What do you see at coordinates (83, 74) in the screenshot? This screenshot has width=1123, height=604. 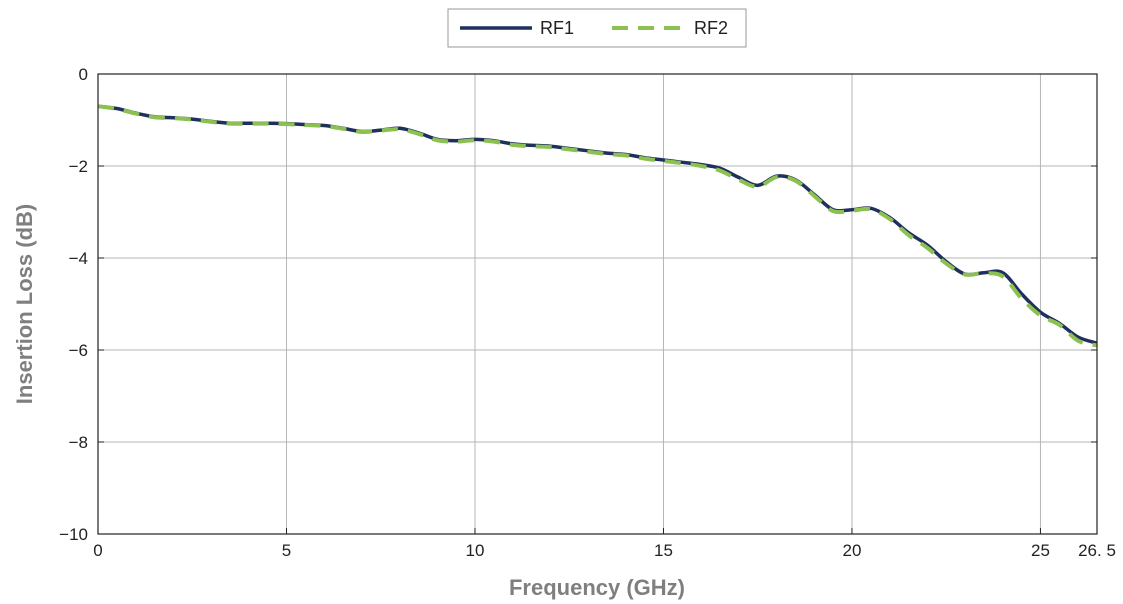 I see `y-tick-label: 0` at bounding box center [83, 74].